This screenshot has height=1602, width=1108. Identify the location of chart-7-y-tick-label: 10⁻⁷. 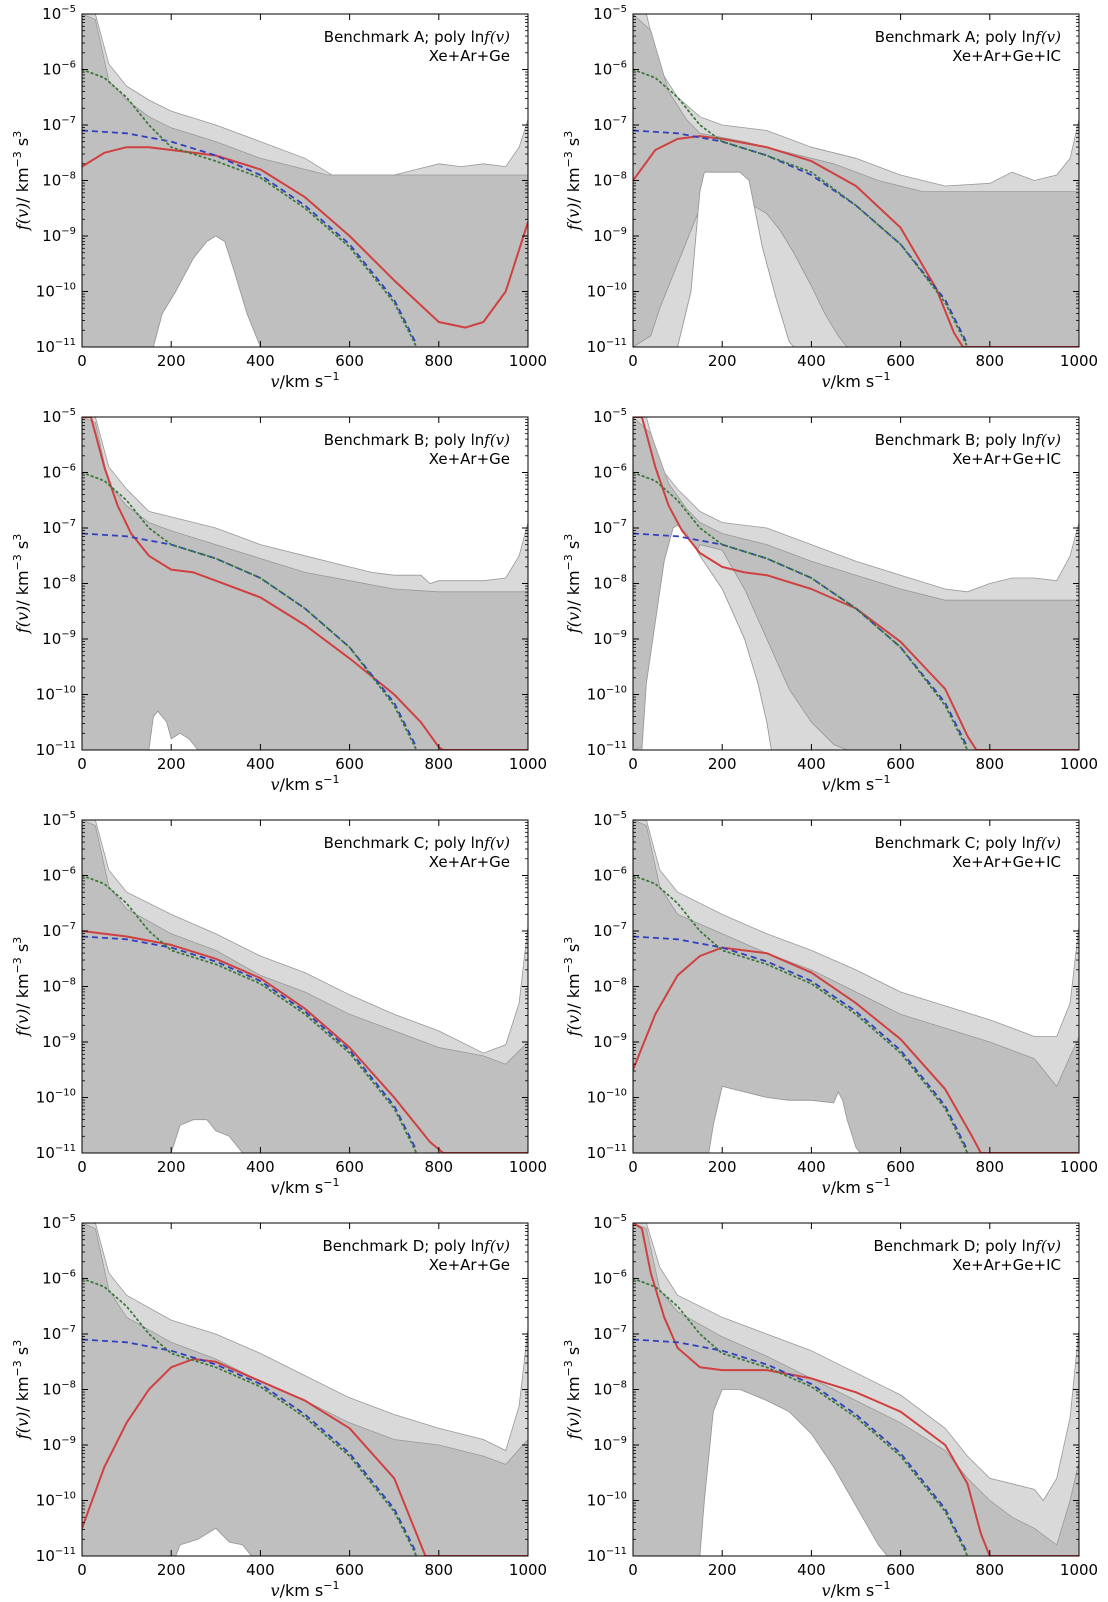
(59, 1333).